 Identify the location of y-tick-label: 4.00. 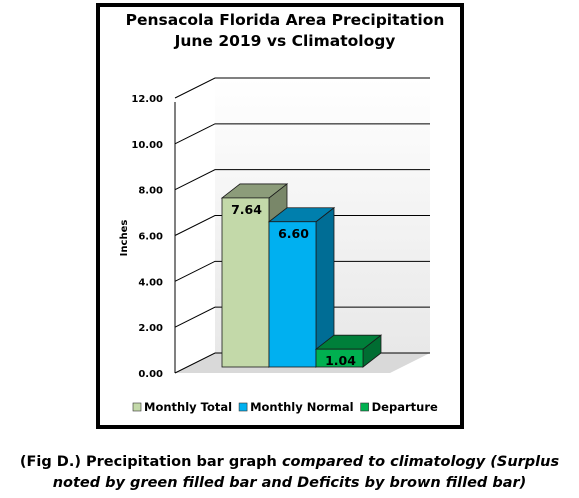
(150, 282).